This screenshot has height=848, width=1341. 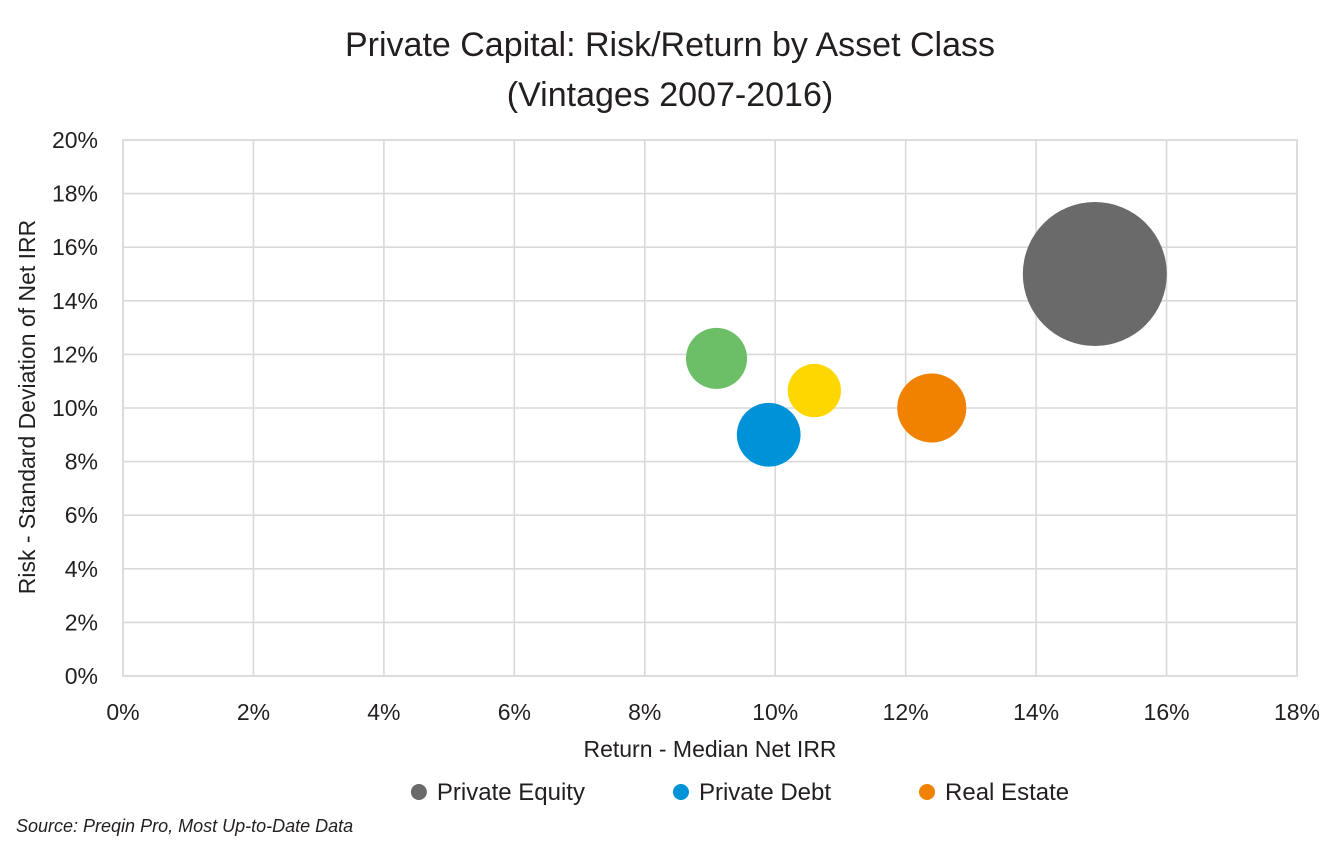 I want to click on y-tick-label: 12%, so click(x=75, y=354).